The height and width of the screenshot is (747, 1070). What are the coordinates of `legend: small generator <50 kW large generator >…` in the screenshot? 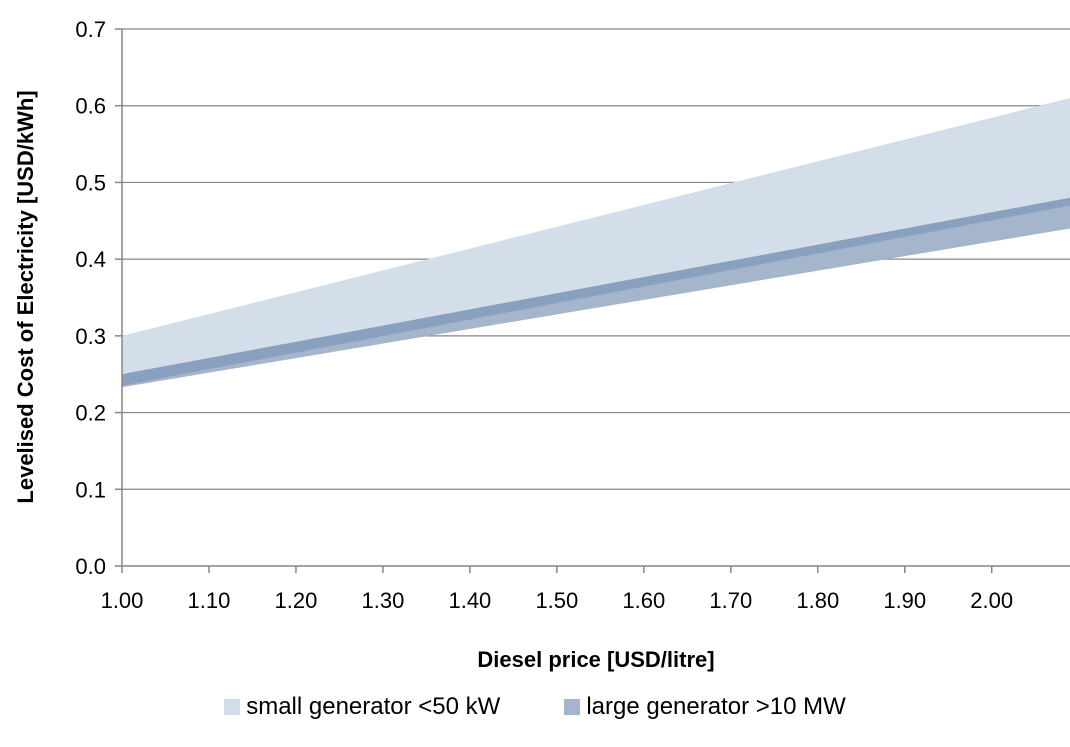 It's located at (535, 707).